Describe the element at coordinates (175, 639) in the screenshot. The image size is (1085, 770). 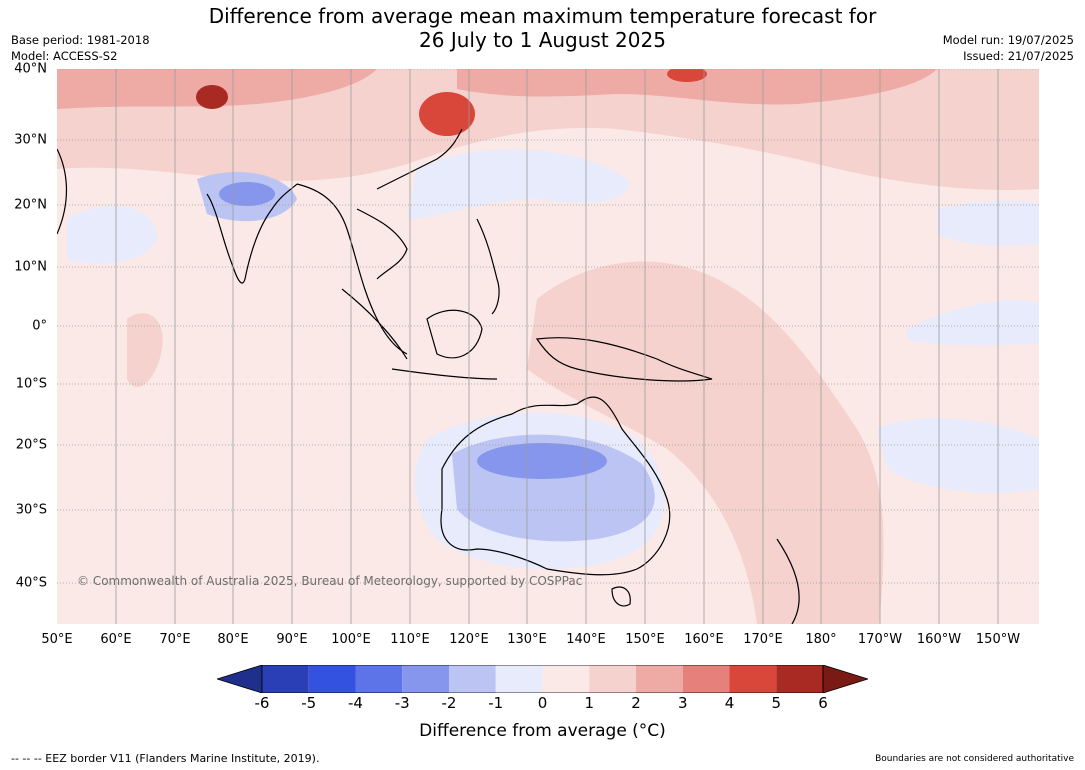
I see `lon-label-70e: 70°E` at that location.